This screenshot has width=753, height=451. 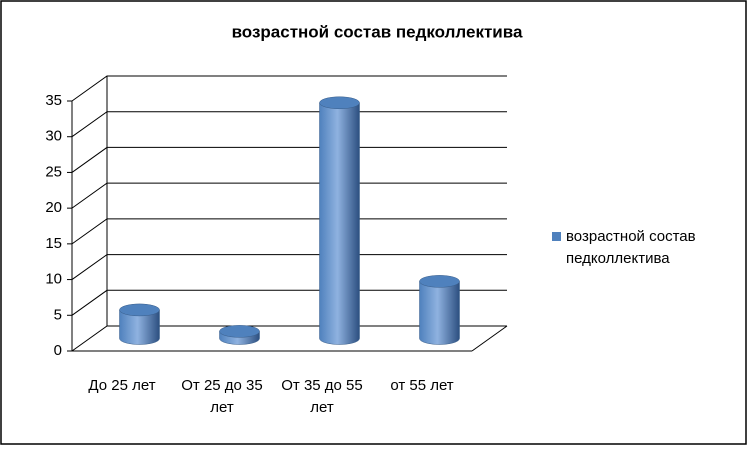 What do you see at coordinates (58, 314) in the screenshot?
I see `y-tick-label: 5` at bounding box center [58, 314].